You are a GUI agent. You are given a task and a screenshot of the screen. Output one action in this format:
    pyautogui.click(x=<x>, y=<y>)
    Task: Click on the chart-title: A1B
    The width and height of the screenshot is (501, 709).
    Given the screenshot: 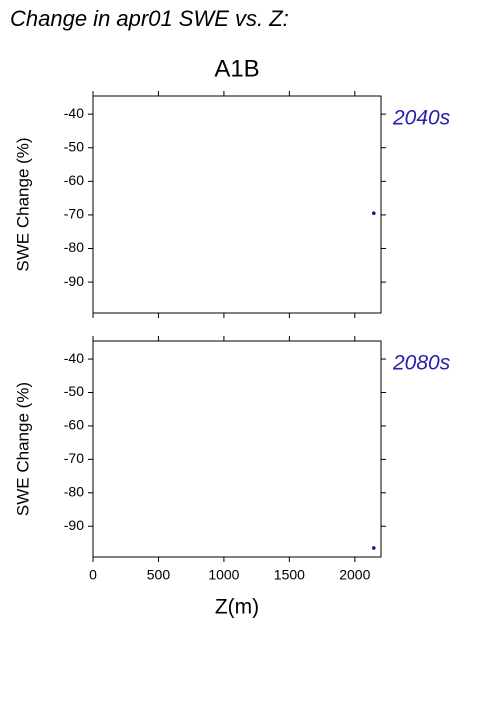 What is the action you would take?
    pyautogui.click(x=236, y=68)
    